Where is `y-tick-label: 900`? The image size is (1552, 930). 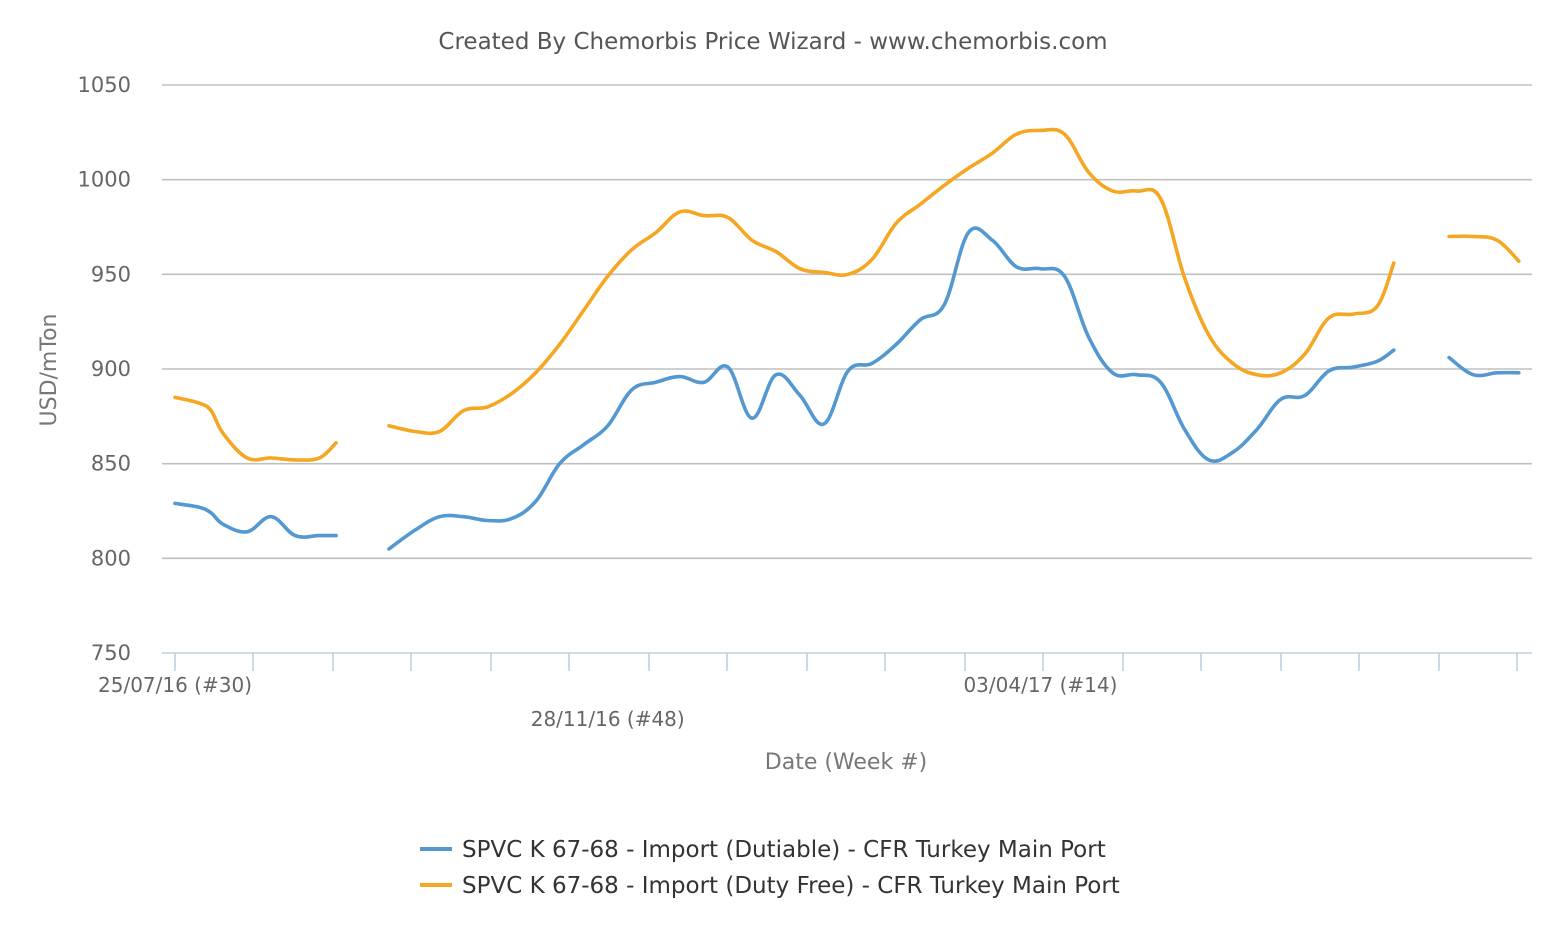 y-tick-label: 900 is located at coordinates (111, 369).